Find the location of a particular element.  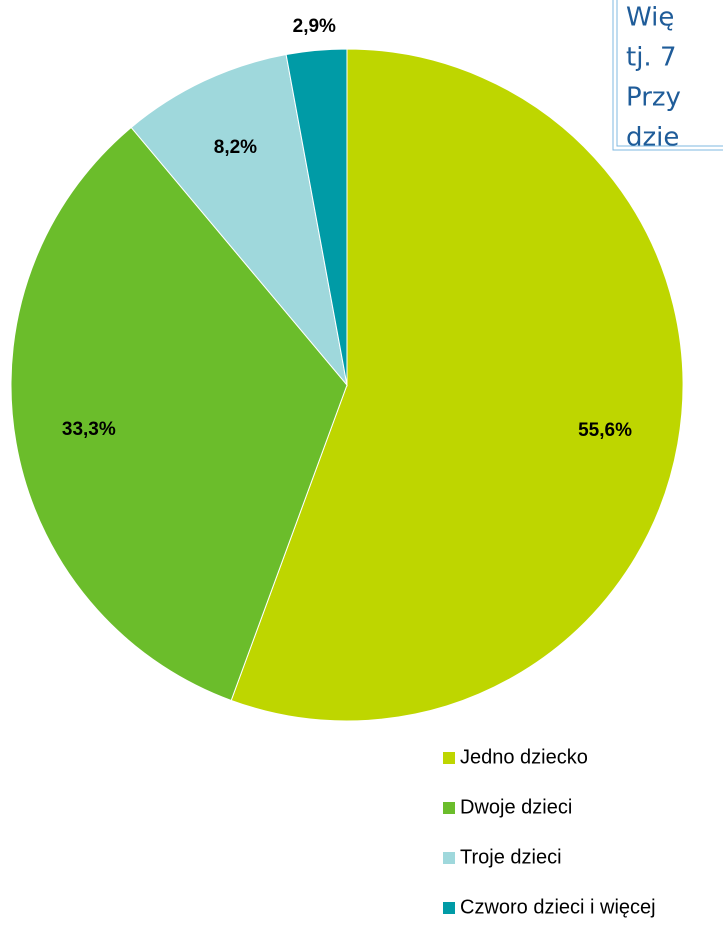

legend-label: Troje dzieci is located at coordinates (511, 857).